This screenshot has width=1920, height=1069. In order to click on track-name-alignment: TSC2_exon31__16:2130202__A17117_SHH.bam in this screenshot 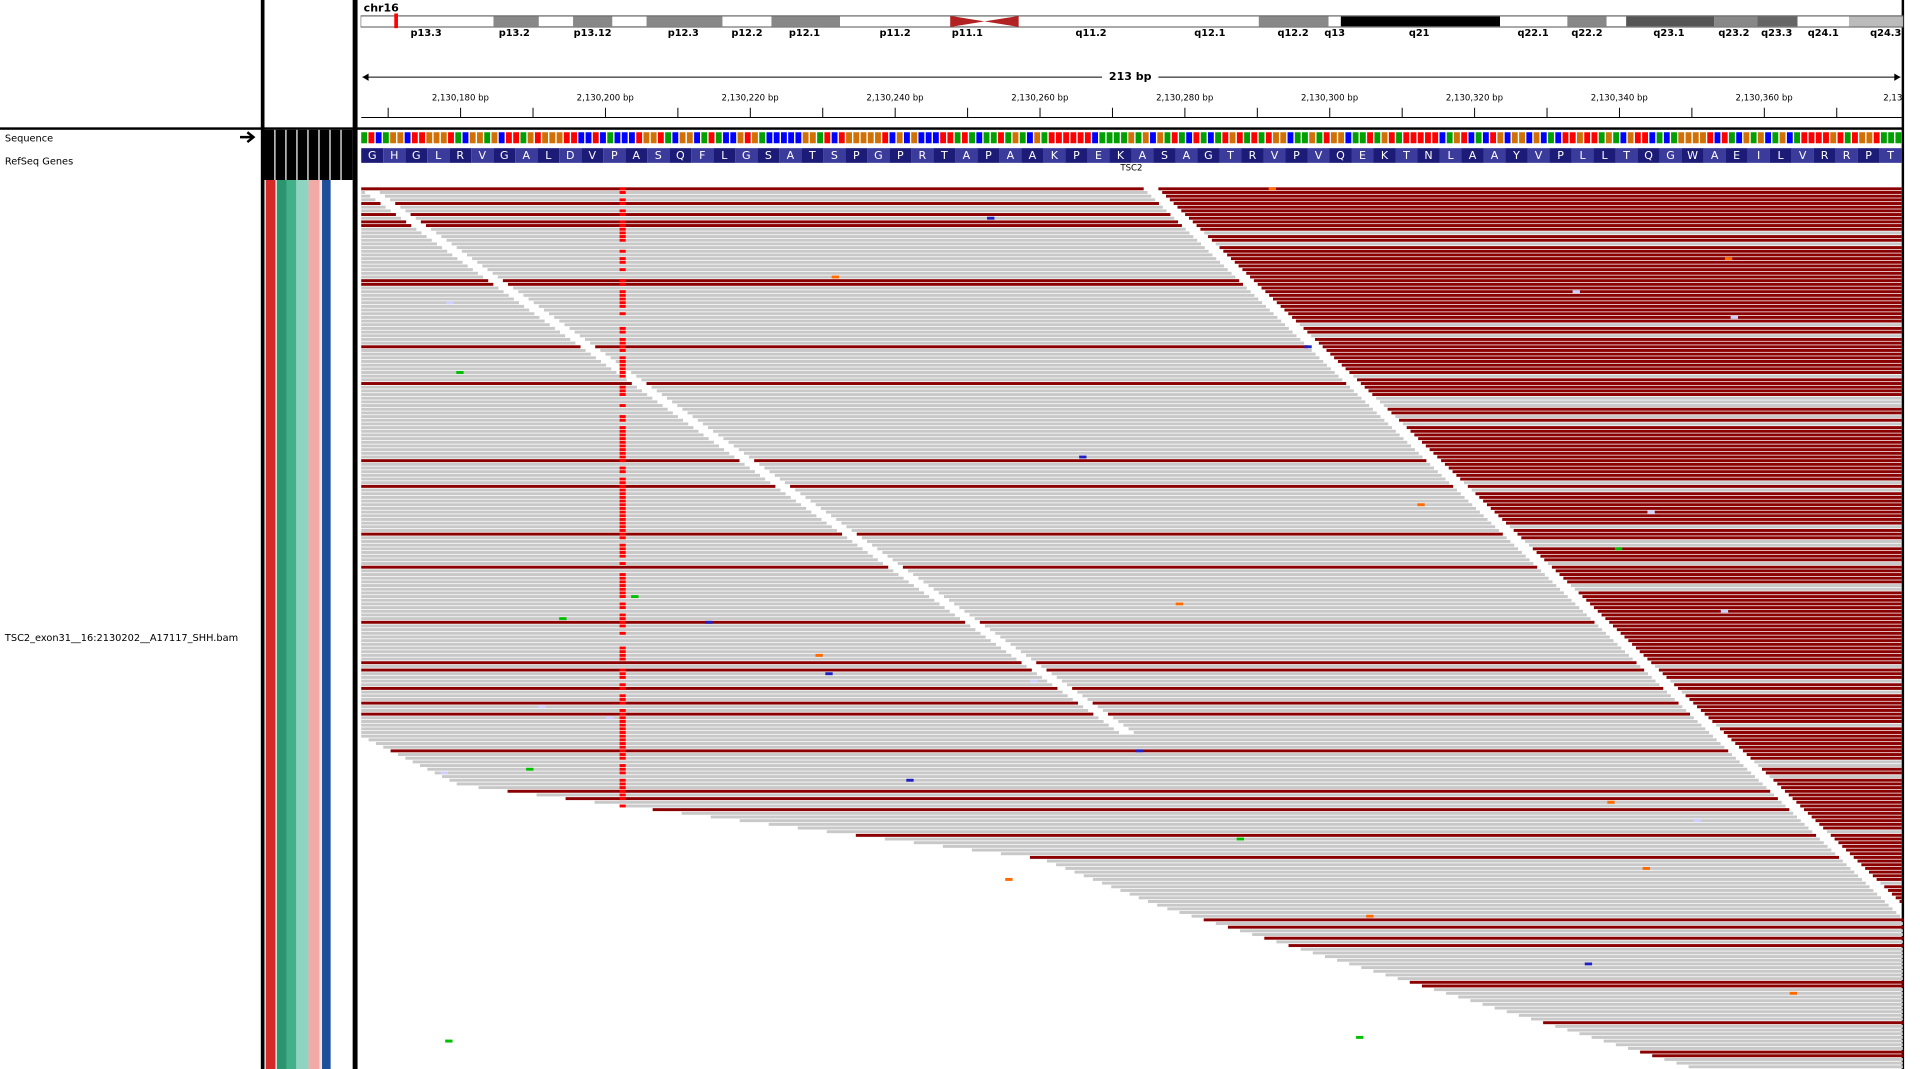, I will do `click(121, 638)`.